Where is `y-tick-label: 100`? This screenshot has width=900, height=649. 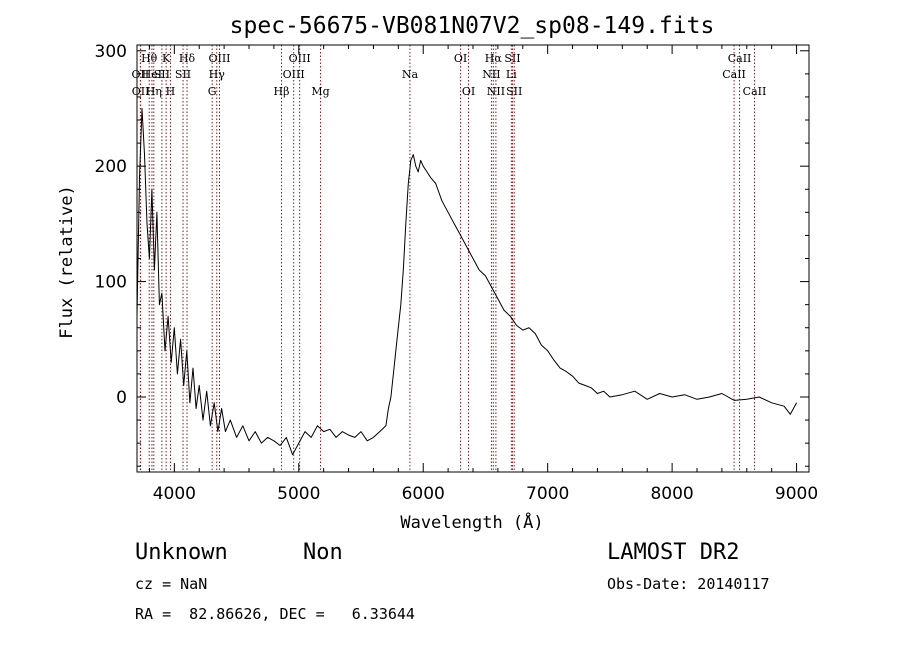
y-tick-label: 100 is located at coordinates (111, 283).